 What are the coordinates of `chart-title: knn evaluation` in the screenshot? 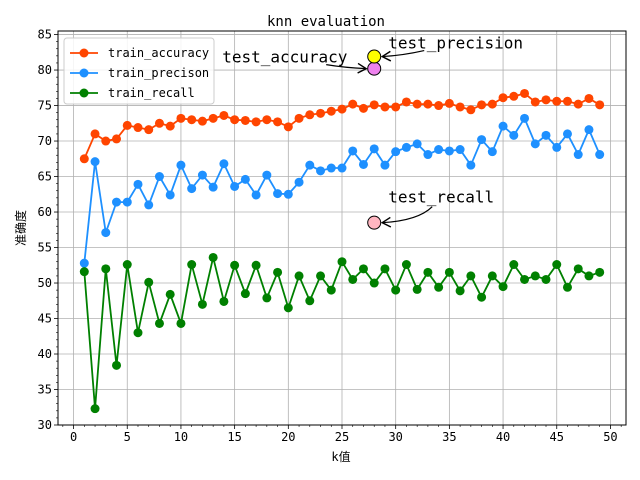 It's located at (326, 22).